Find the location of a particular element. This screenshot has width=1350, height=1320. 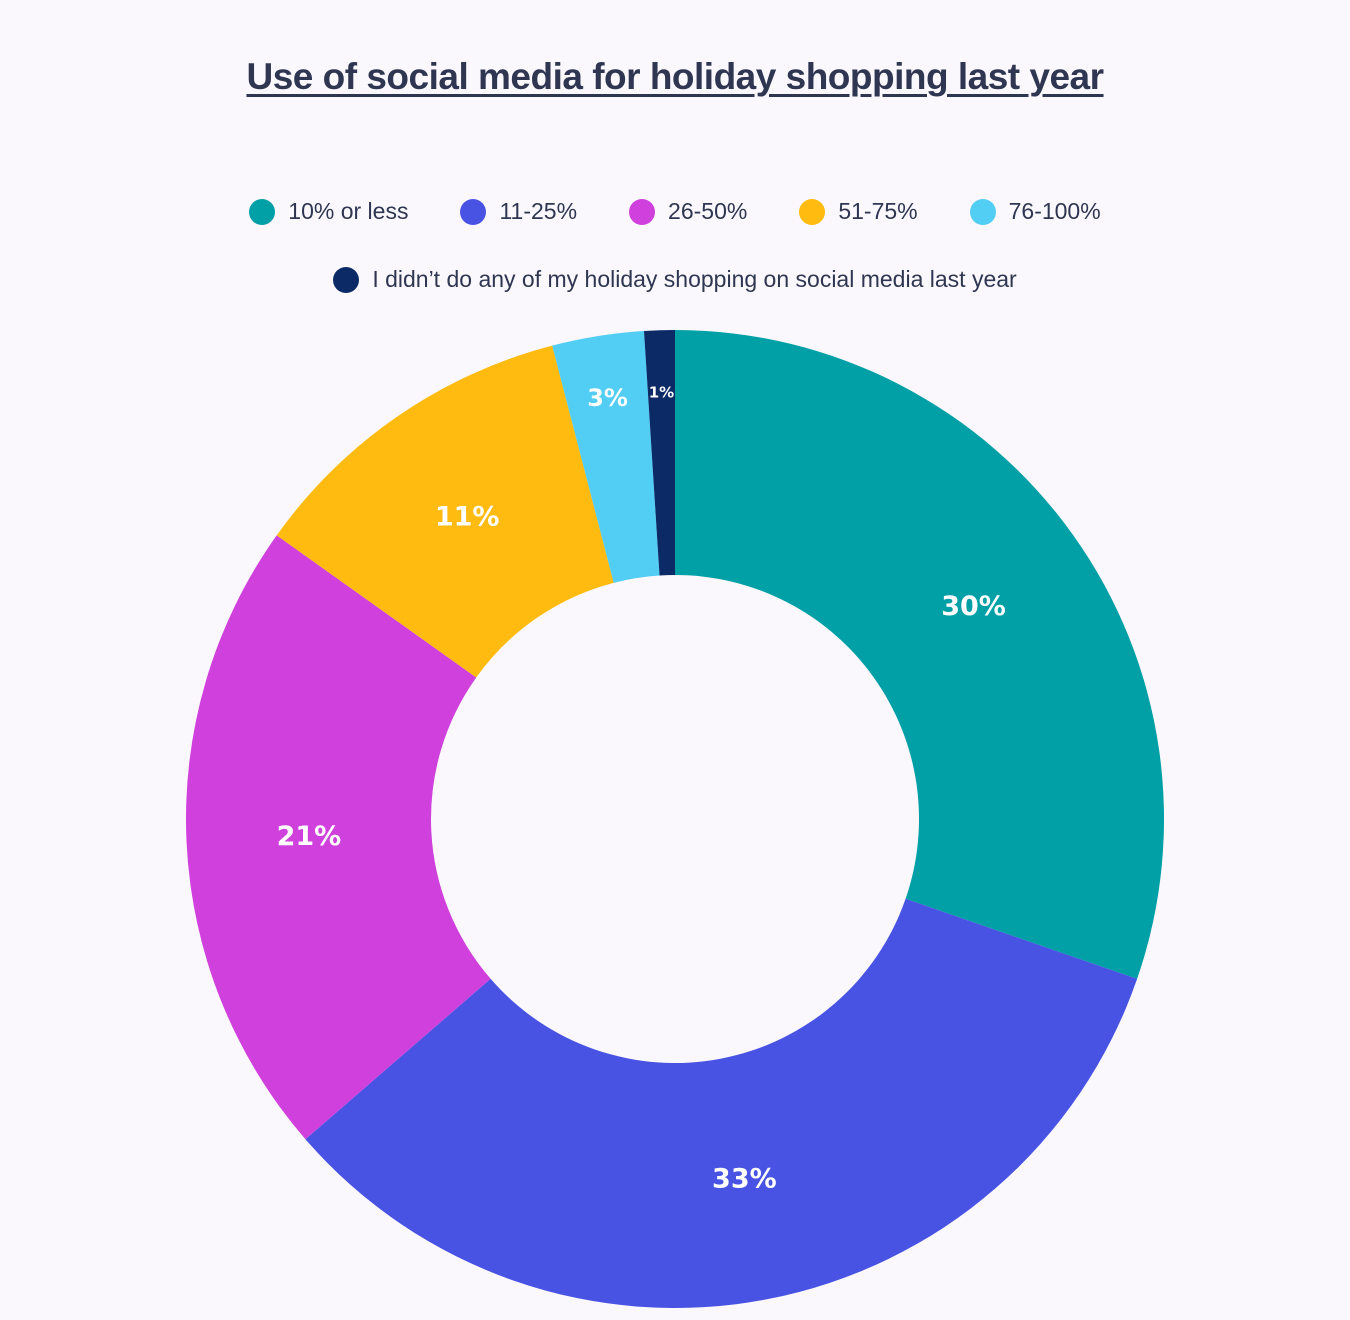

legend-row-1: 10% or less 11-25% 26-50% 51-75% 76-100% is located at coordinates (675, 211).